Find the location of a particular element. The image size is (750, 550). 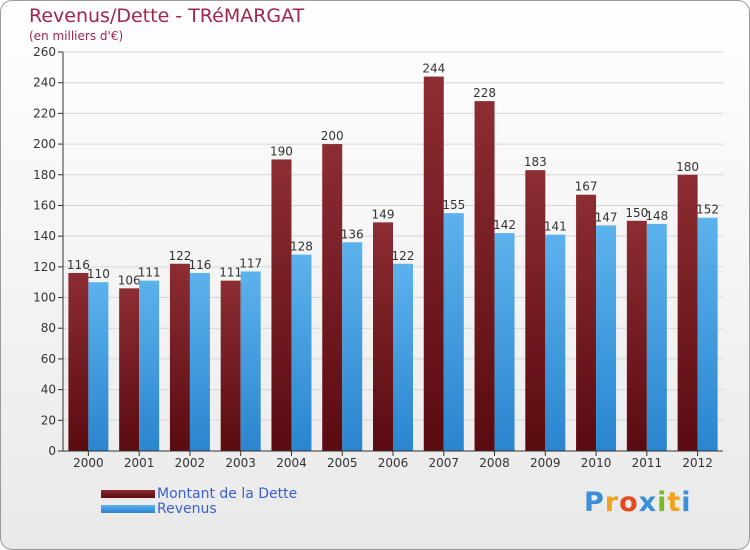

x-tick-label: 2002 is located at coordinates (190, 463).